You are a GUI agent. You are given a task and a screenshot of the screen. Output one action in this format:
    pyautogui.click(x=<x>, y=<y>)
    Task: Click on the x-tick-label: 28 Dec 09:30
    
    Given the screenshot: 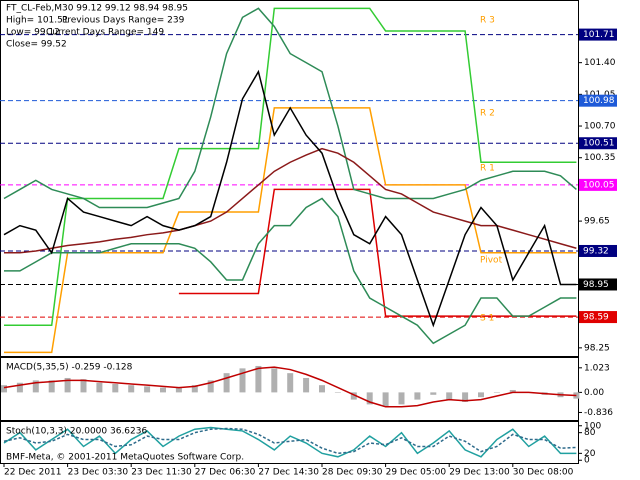 What is the action you would take?
    pyautogui.click(x=352, y=473)
    